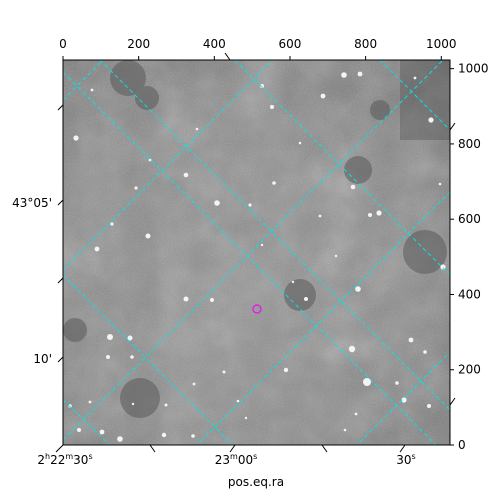 This screenshot has width=500, height=500. I want to click on top-tick-label: 1000, so click(441, 44).